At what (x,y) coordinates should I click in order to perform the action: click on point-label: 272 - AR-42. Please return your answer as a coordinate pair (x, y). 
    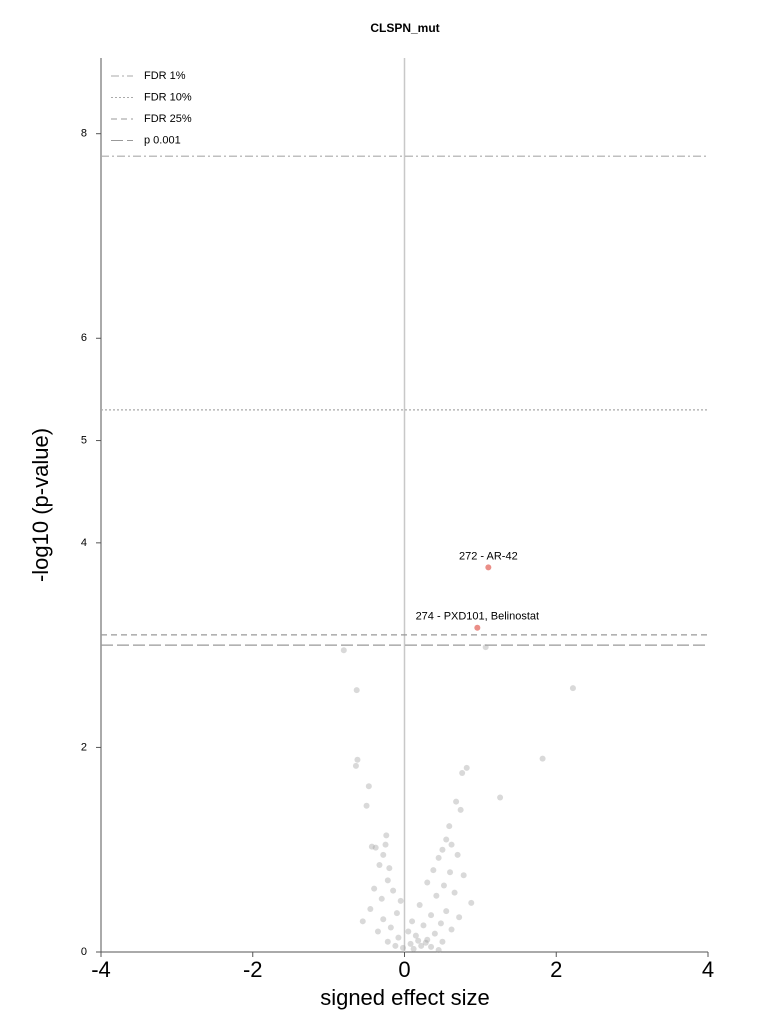
    Looking at the image, I should click on (488, 556).